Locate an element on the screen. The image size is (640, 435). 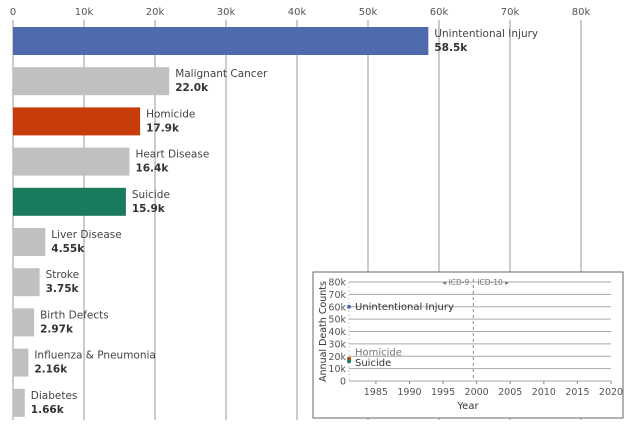
category-label: Suicide is located at coordinates (151, 195).